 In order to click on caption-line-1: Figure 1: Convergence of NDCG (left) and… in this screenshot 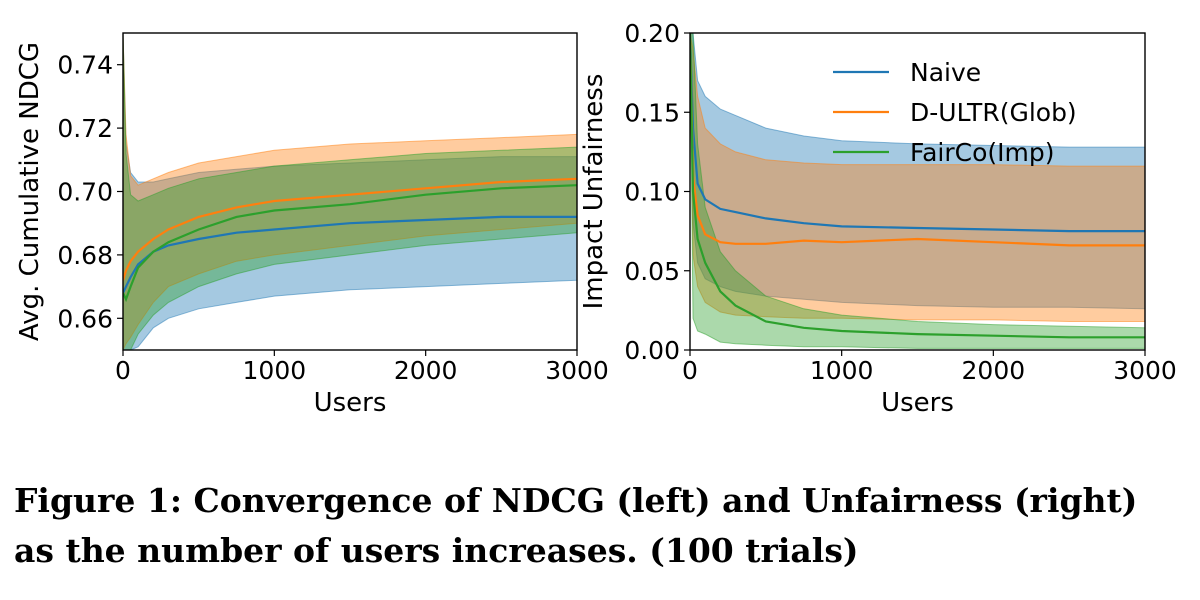, I will do `click(576, 500)`.